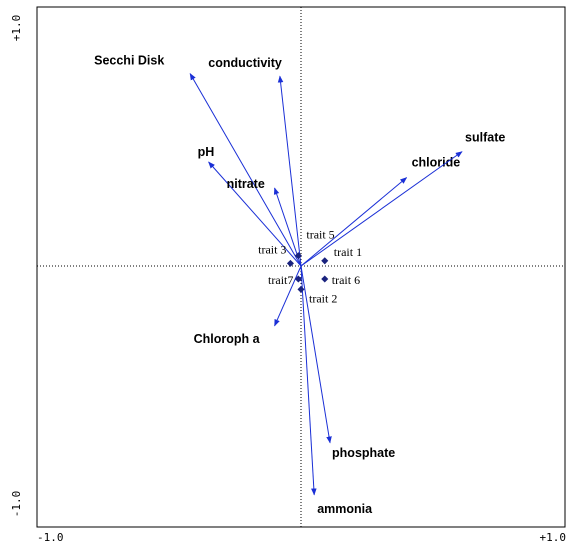  Describe the element at coordinates (288, 296) in the screenshot. I see `arrow-chloroph-a` at that location.